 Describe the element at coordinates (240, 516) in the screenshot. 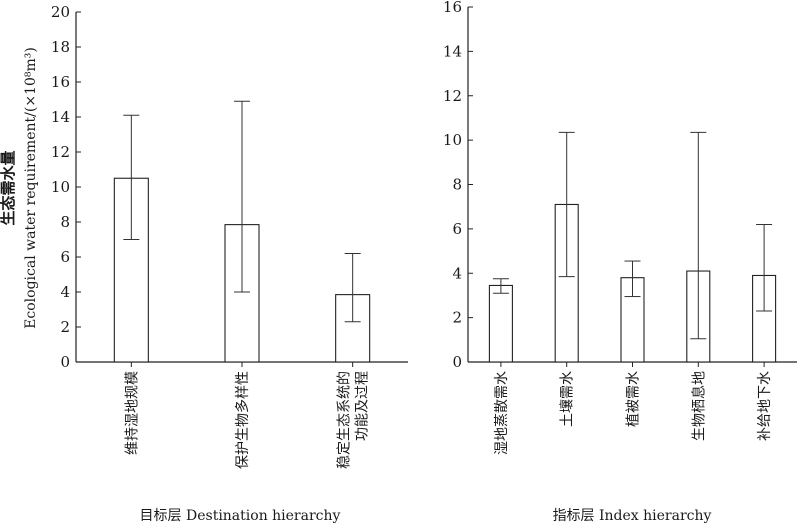

I see `x-axis-title-destination: 目标层 Destination hierarchy` at that location.